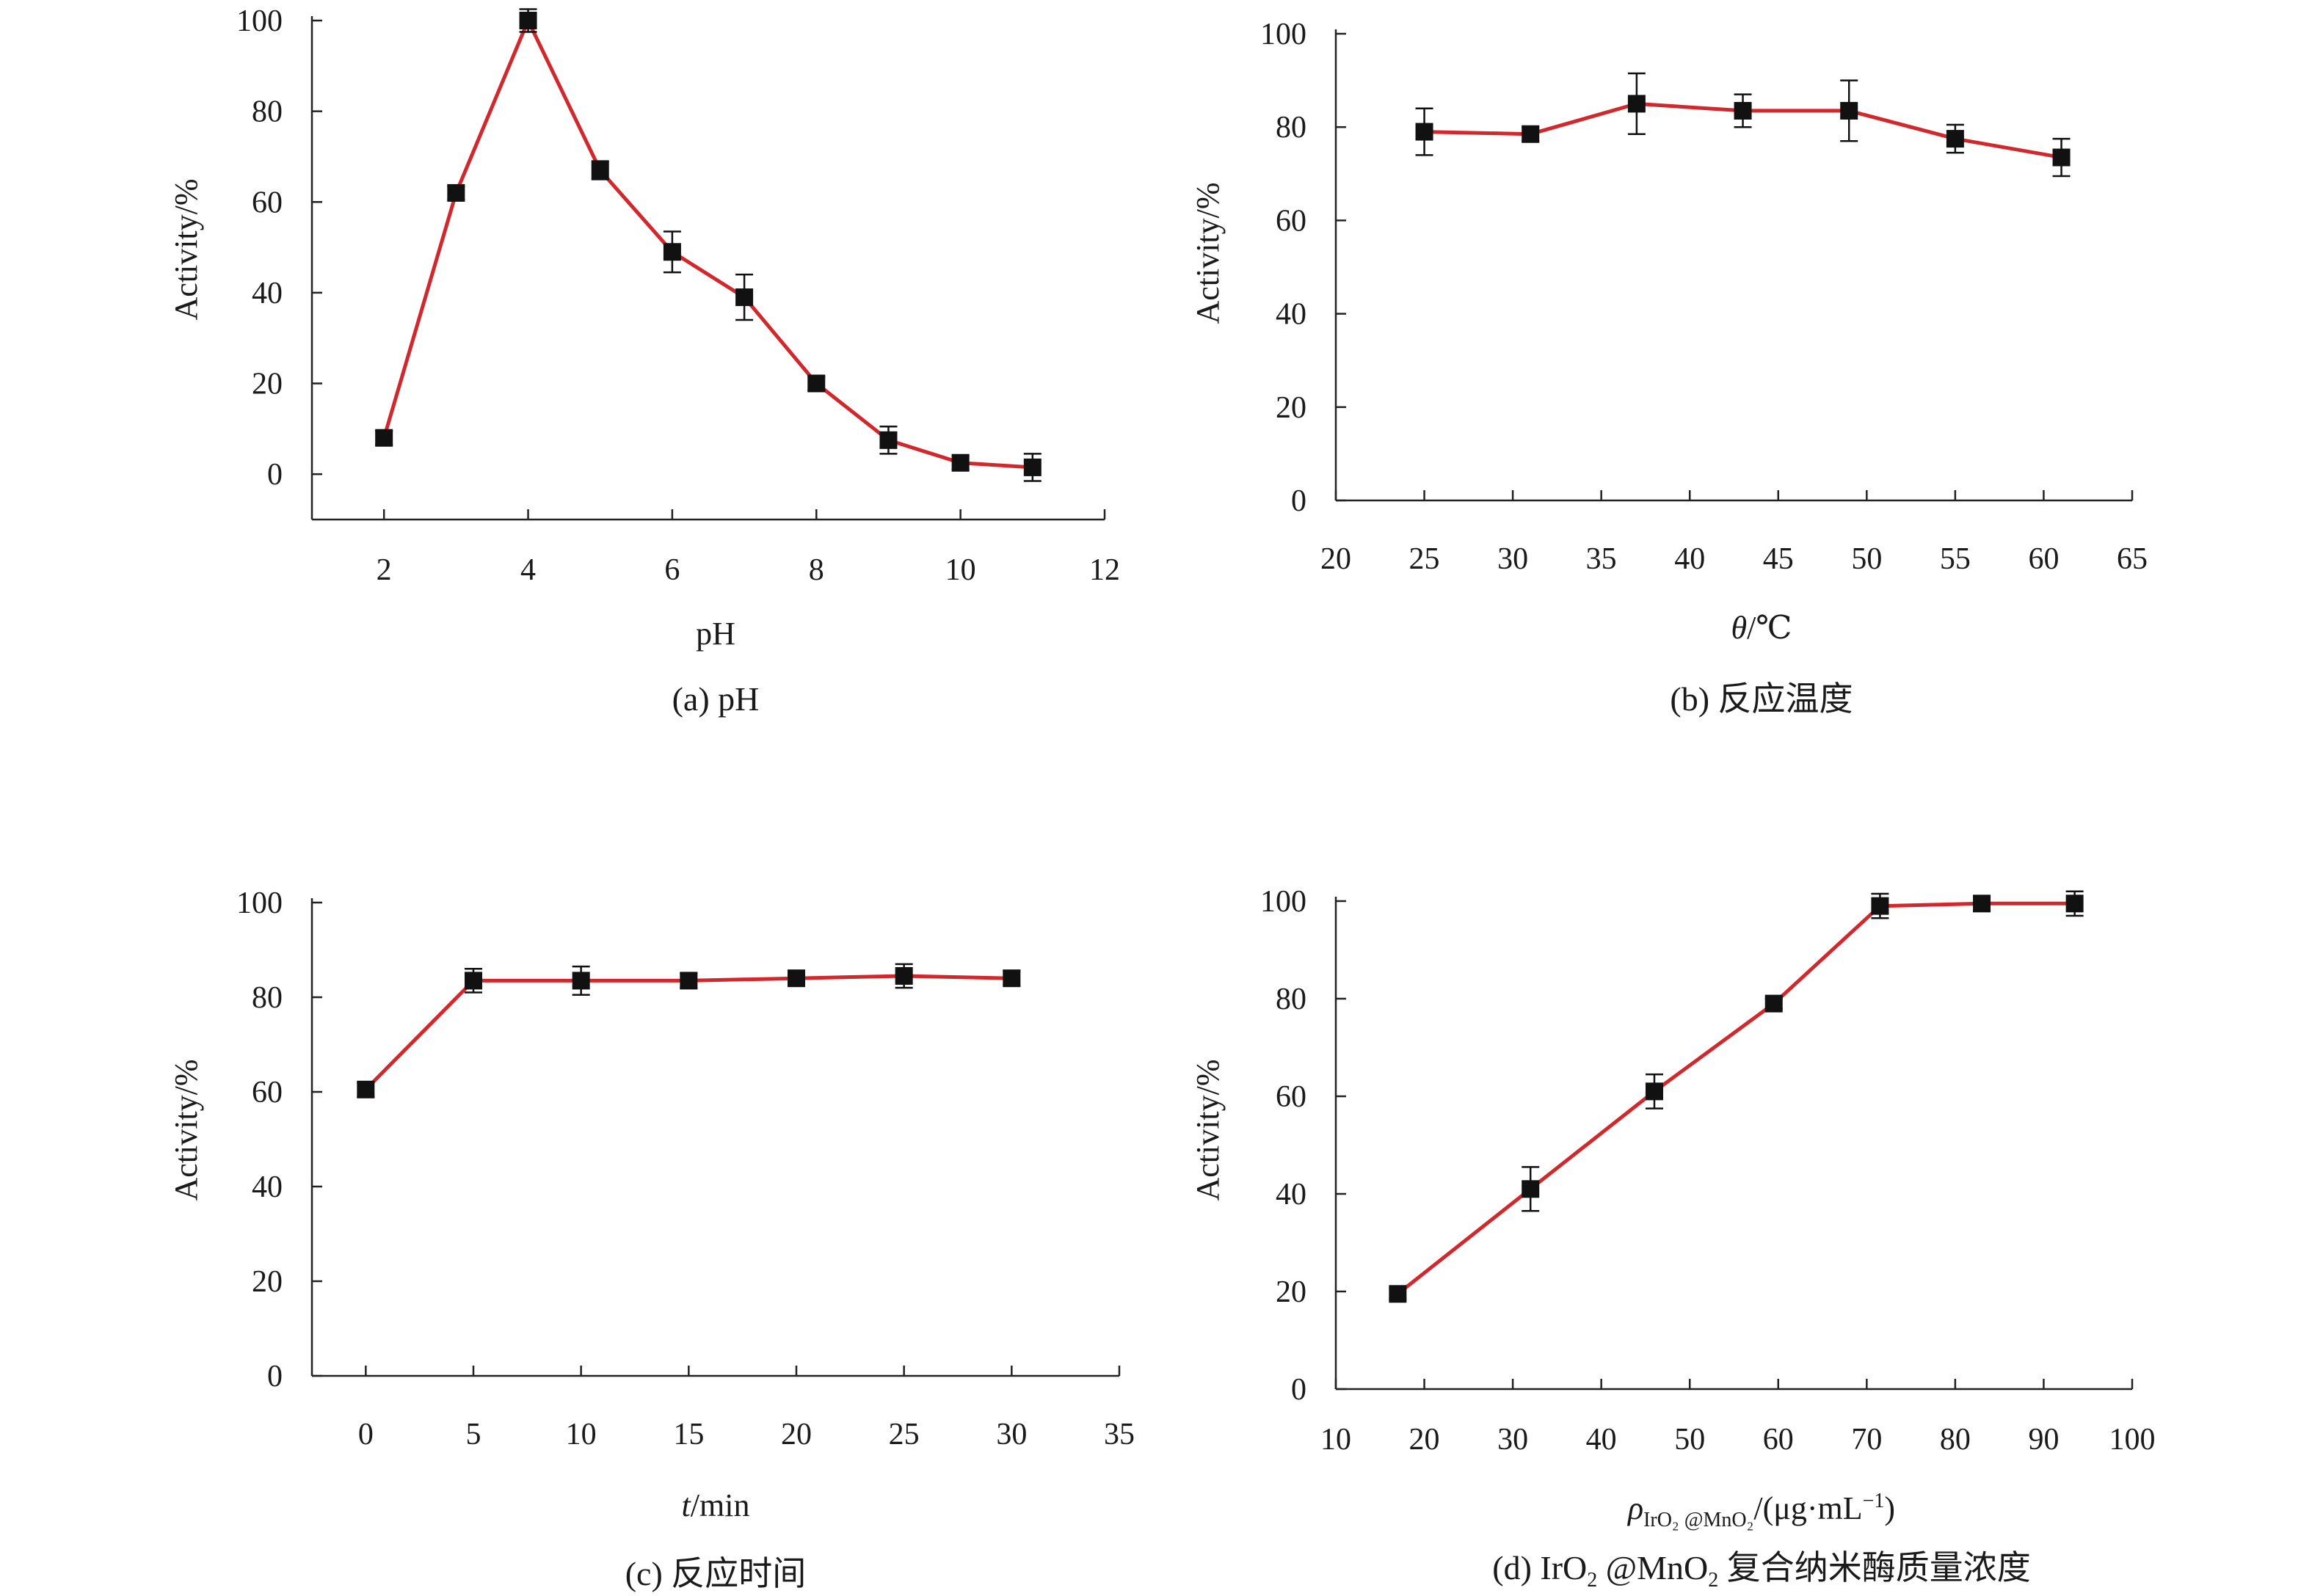  I want to click on panel-a-caption: (a) pH, so click(716, 699).